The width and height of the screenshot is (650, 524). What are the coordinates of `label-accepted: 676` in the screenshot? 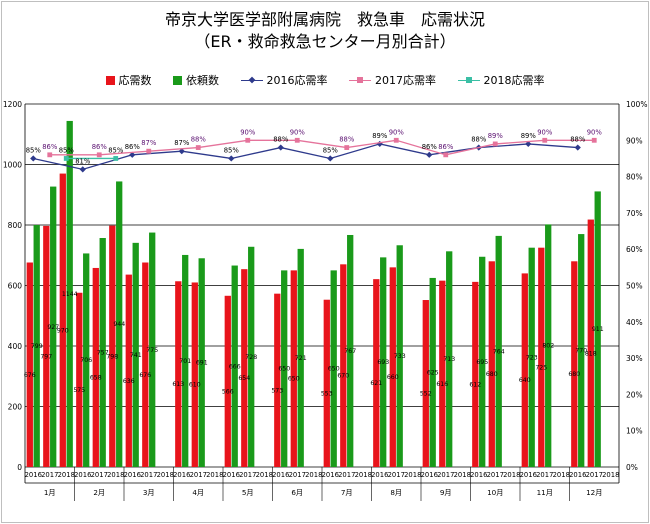 It's located at (145, 375).